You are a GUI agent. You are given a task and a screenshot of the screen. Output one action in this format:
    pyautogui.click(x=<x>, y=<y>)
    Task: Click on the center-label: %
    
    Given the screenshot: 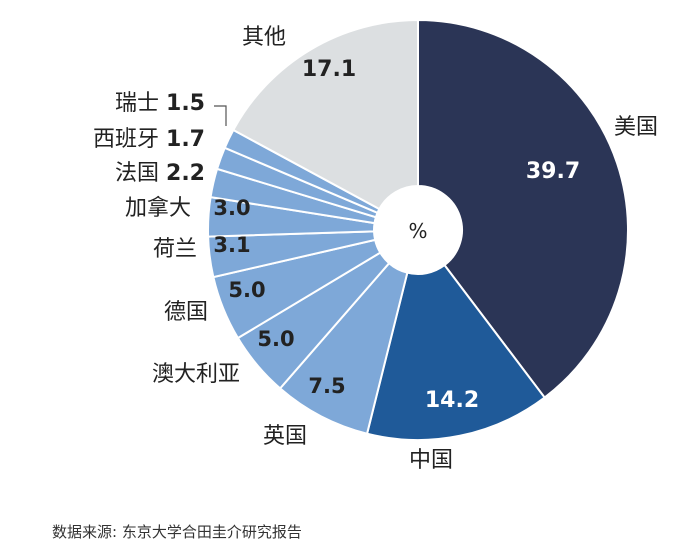 What is the action you would take?
    pyautogui.click(x=417, y=231)
    